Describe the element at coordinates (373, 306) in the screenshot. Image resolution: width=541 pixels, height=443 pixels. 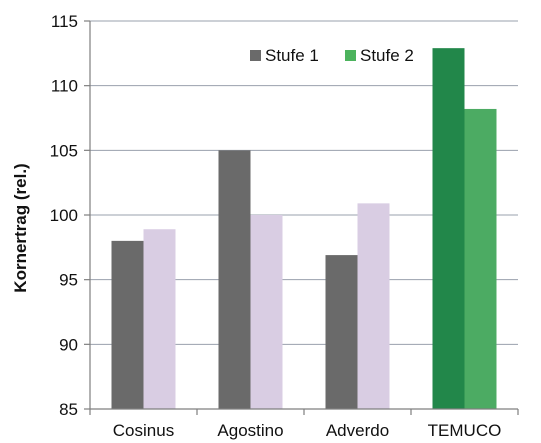
I see `bar-adverdo-stufe2` at that location.